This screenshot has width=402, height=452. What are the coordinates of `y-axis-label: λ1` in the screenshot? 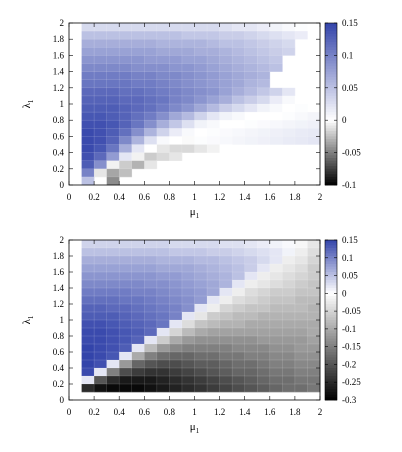 It's located at (28, 319).